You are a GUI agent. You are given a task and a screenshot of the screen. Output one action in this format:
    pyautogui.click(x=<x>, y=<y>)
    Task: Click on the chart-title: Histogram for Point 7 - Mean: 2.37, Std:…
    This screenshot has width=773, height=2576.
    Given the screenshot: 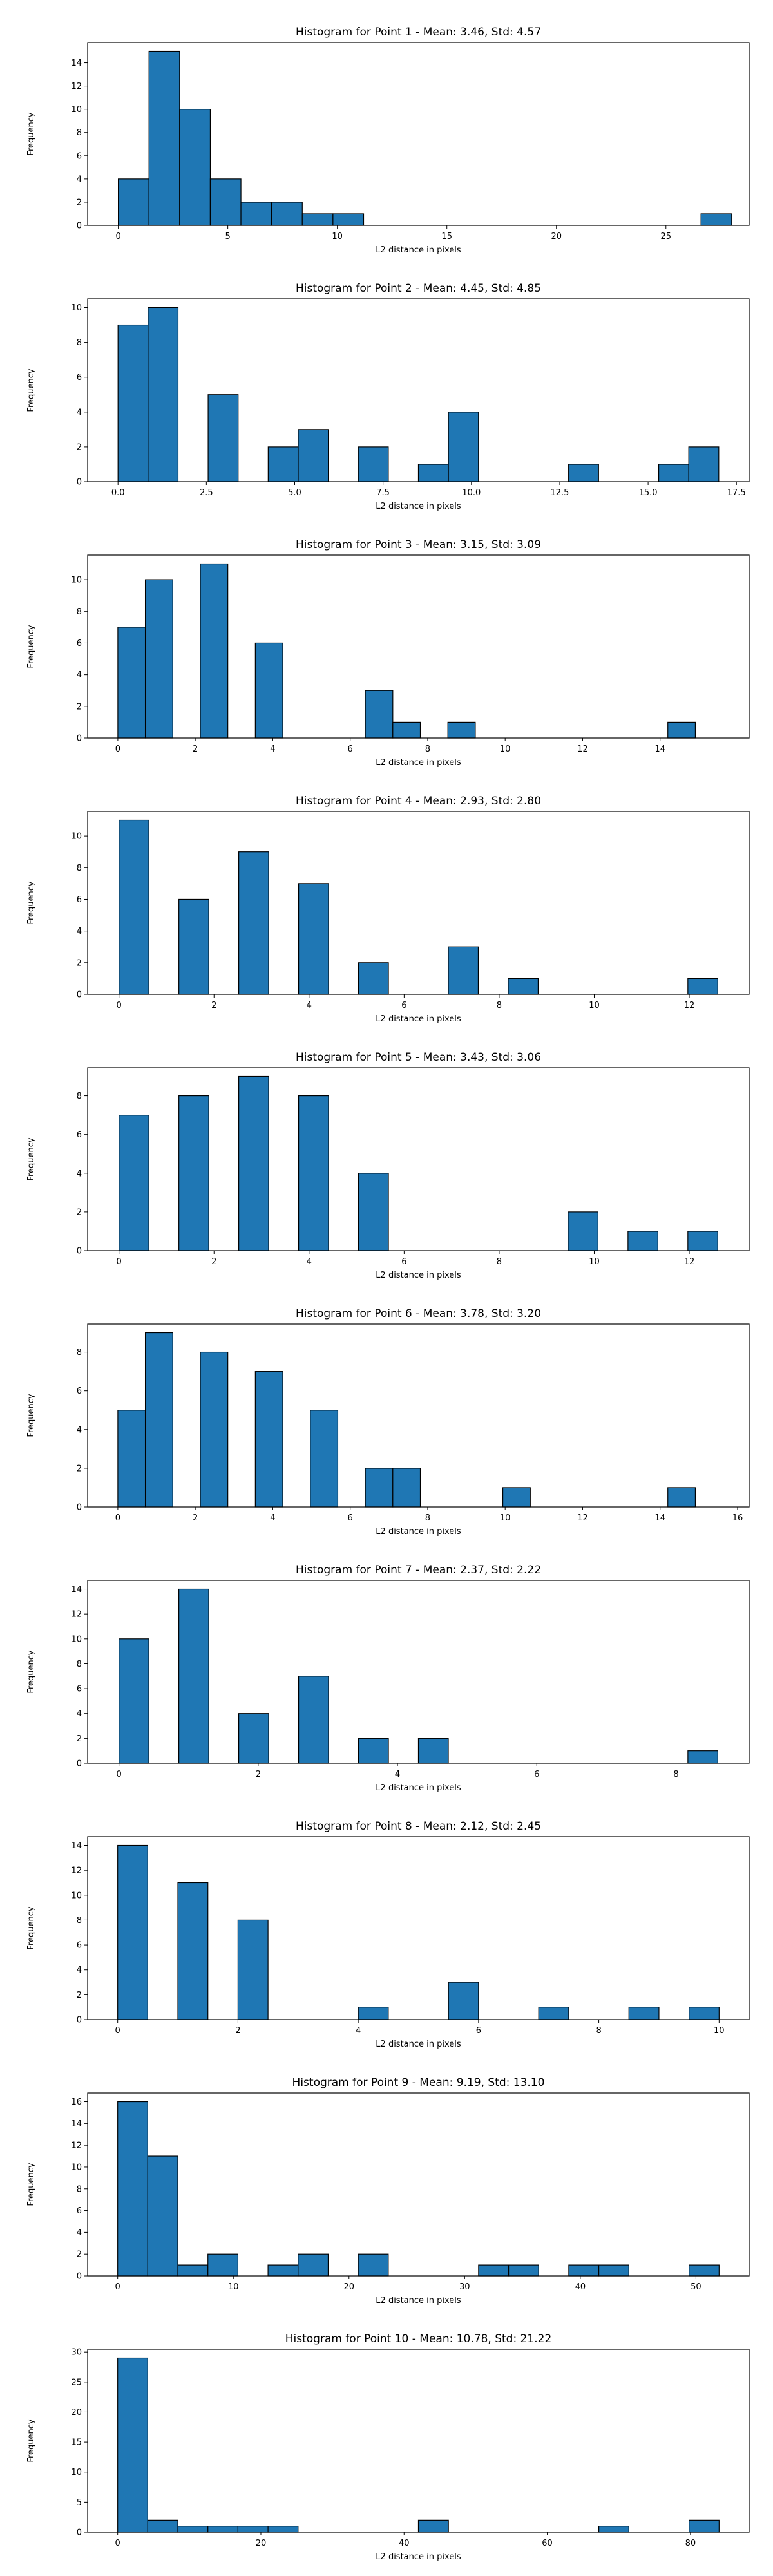 What is the action you would take?
    pyautogui.click(x=418, y=1570)
    